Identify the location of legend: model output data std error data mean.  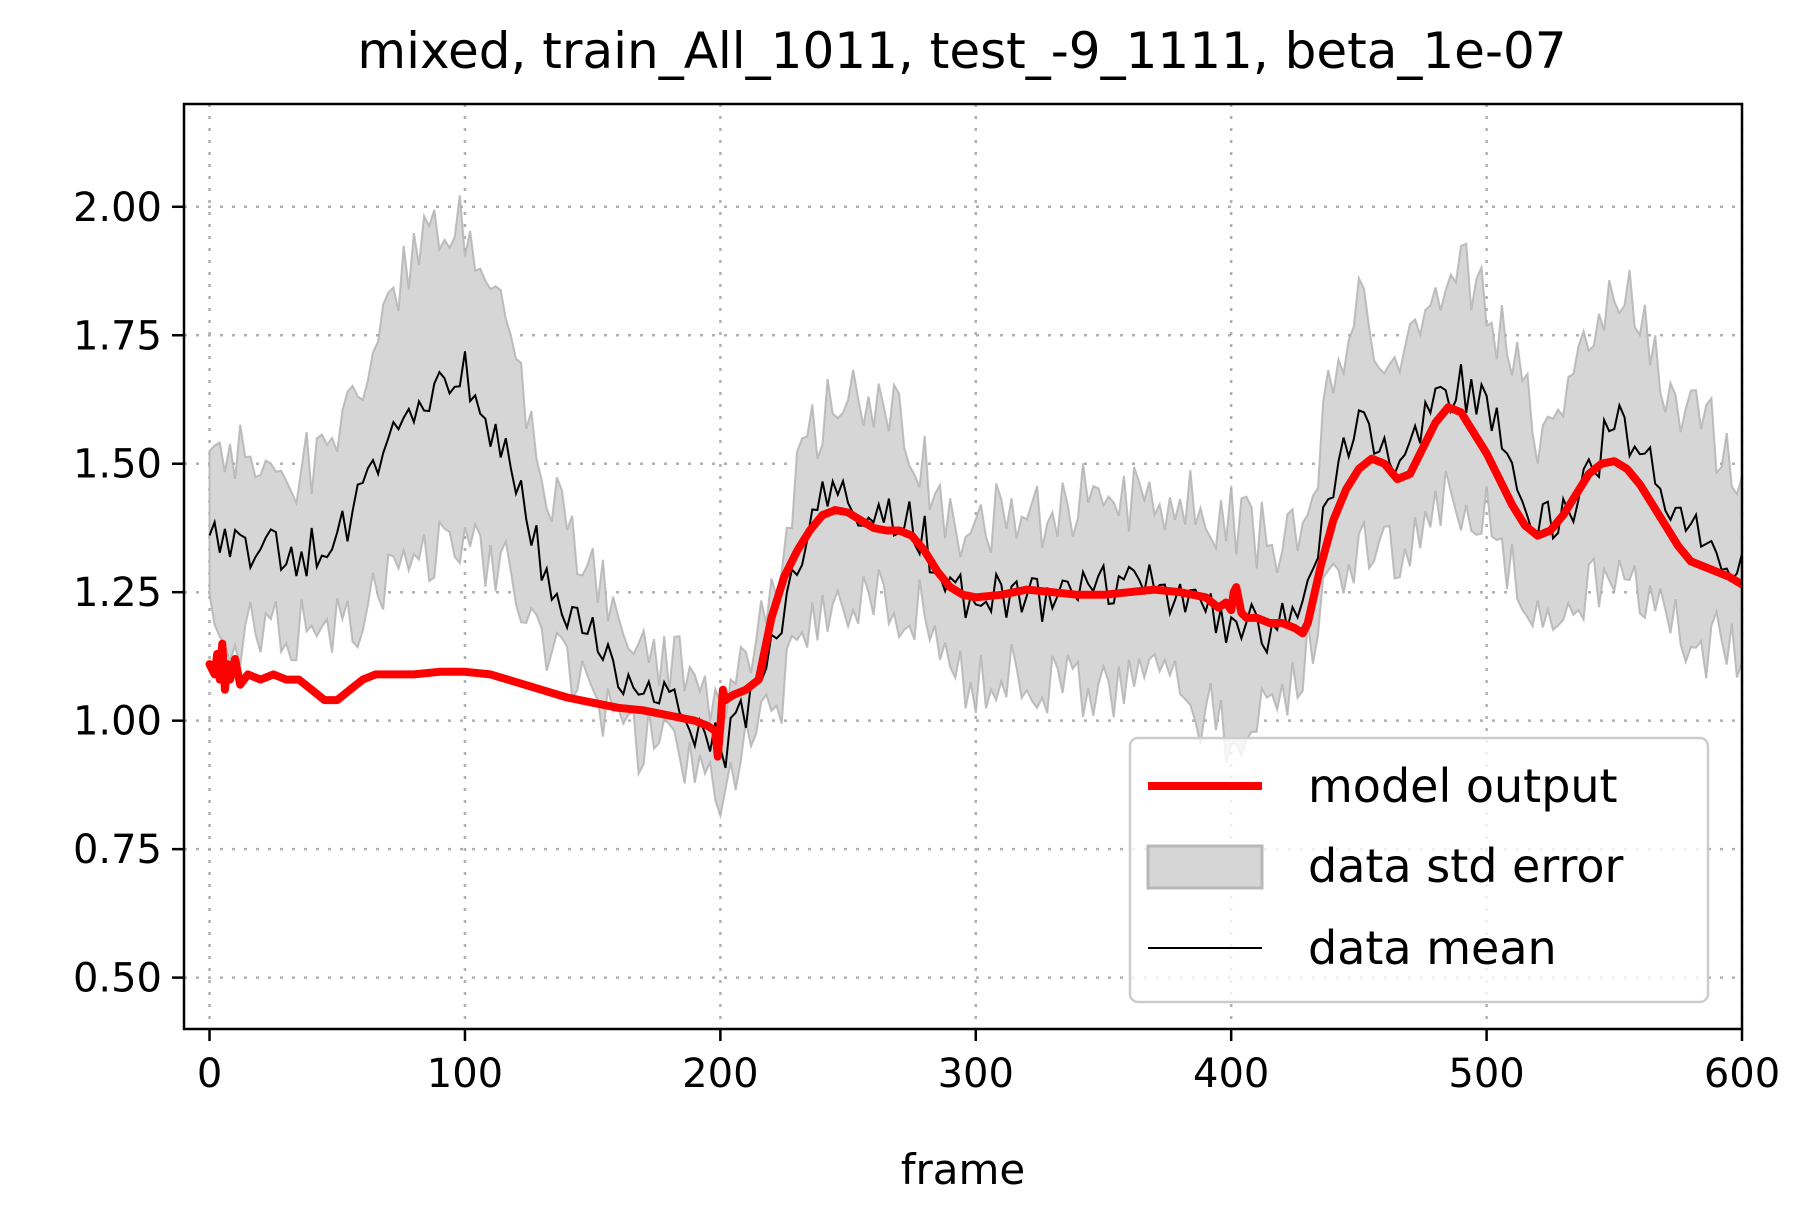
(1419, 870).